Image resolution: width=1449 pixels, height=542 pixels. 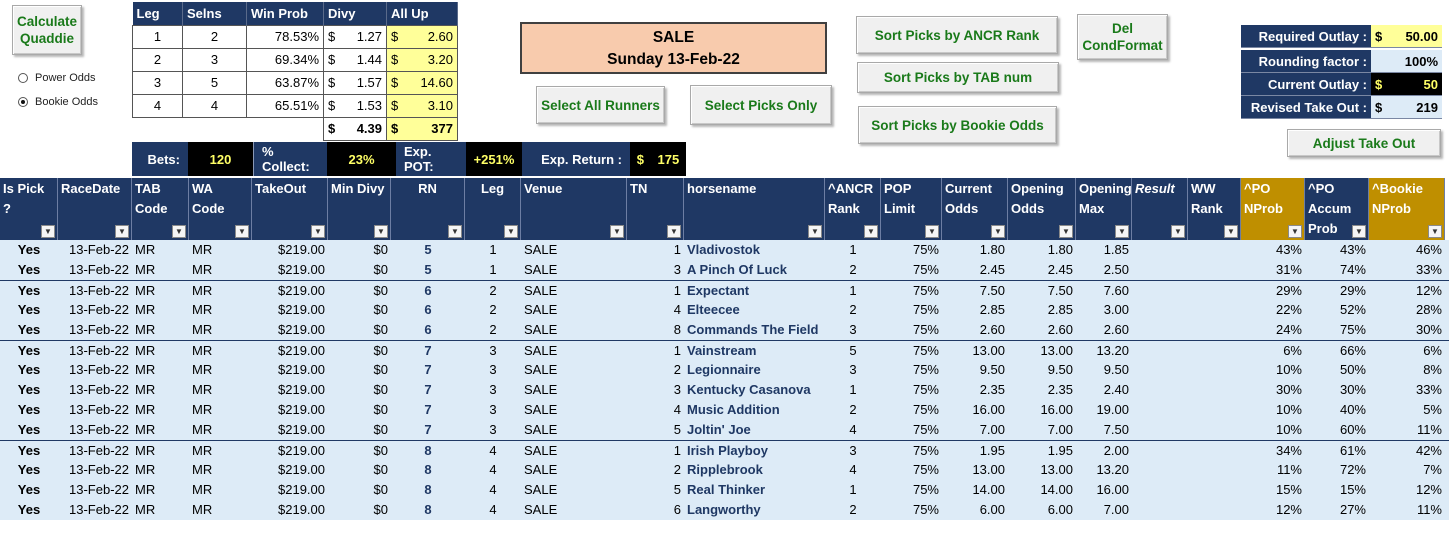 I want to click on po-nprob-cell: 11%, so click(x=1289, y=469).